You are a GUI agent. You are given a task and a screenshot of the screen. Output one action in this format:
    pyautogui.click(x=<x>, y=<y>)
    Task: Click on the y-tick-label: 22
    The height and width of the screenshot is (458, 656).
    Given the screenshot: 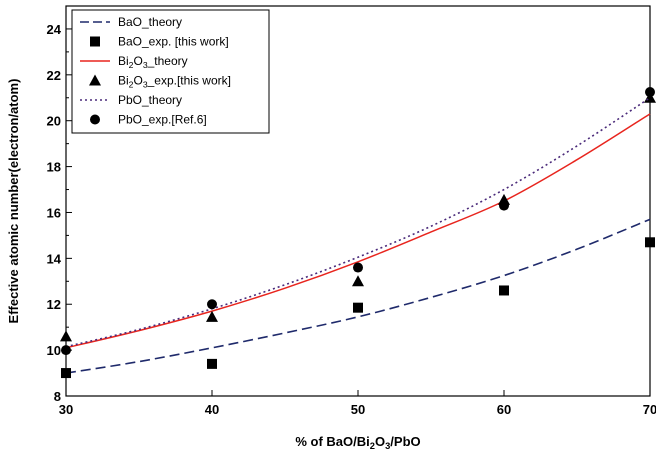 What is the action you would take?
    pyautogui.click(x=54, y=75)
    